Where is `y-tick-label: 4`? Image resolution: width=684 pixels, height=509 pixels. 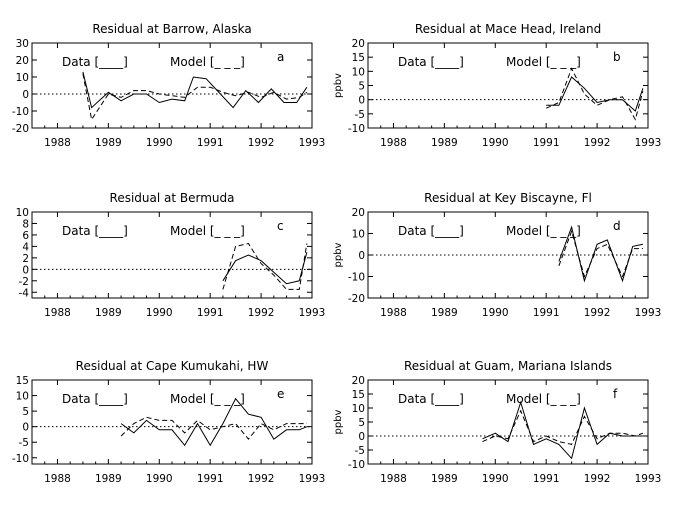 y-tick-label: 4 is located at coordinates (25, 247).